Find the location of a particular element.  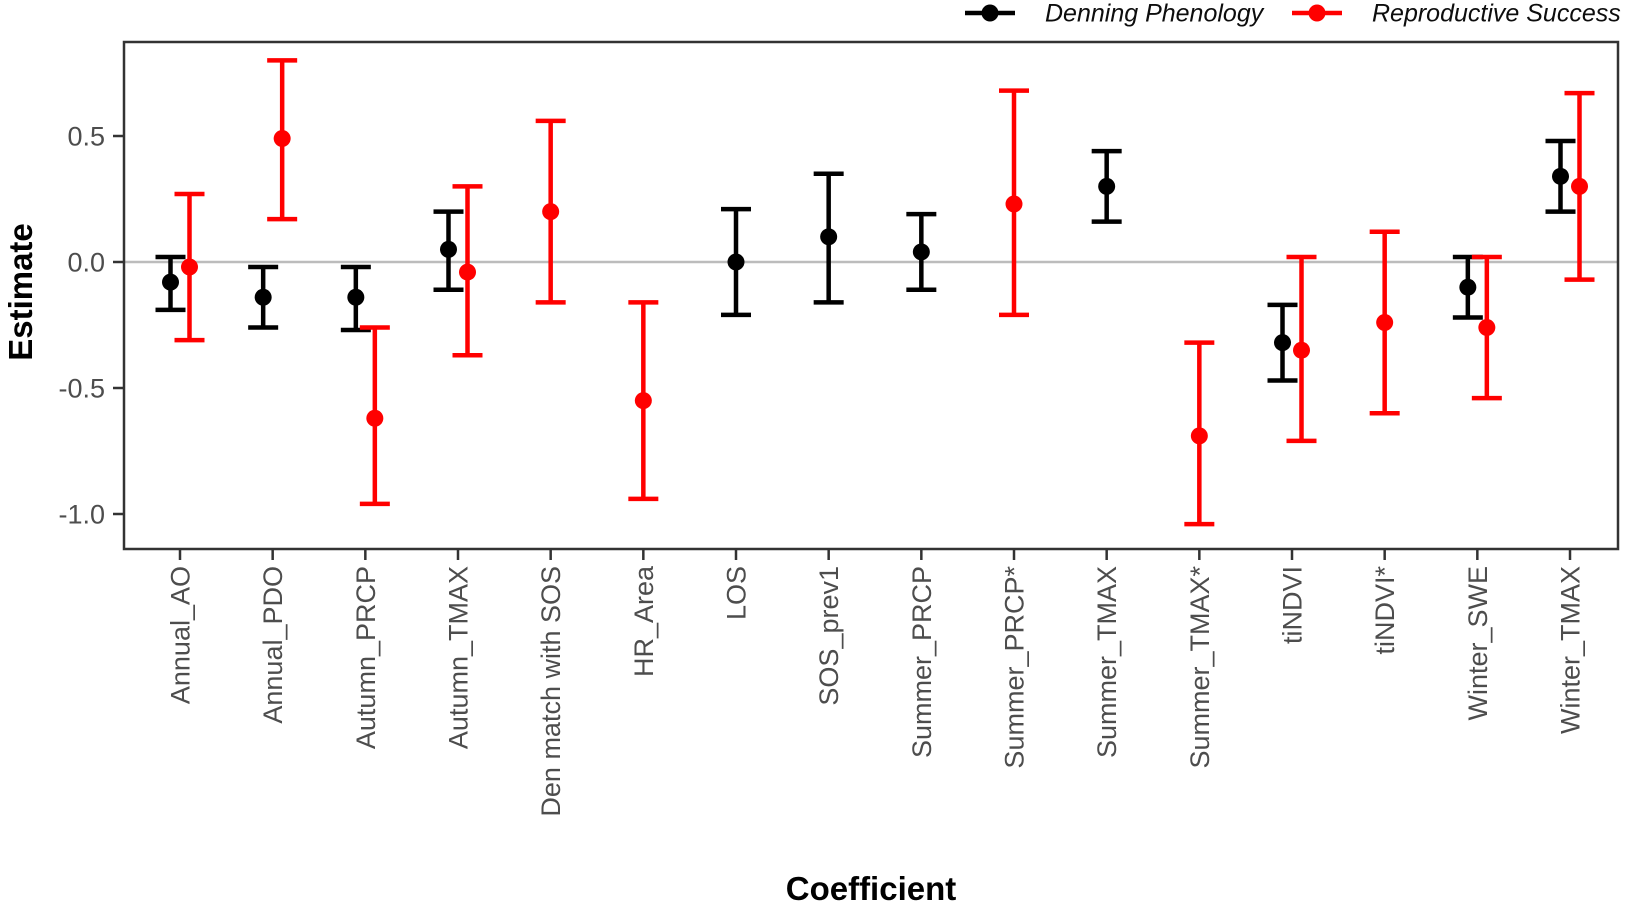

pointrange-reproductive-success-winter-swe is located at coordinates (1486, 327).